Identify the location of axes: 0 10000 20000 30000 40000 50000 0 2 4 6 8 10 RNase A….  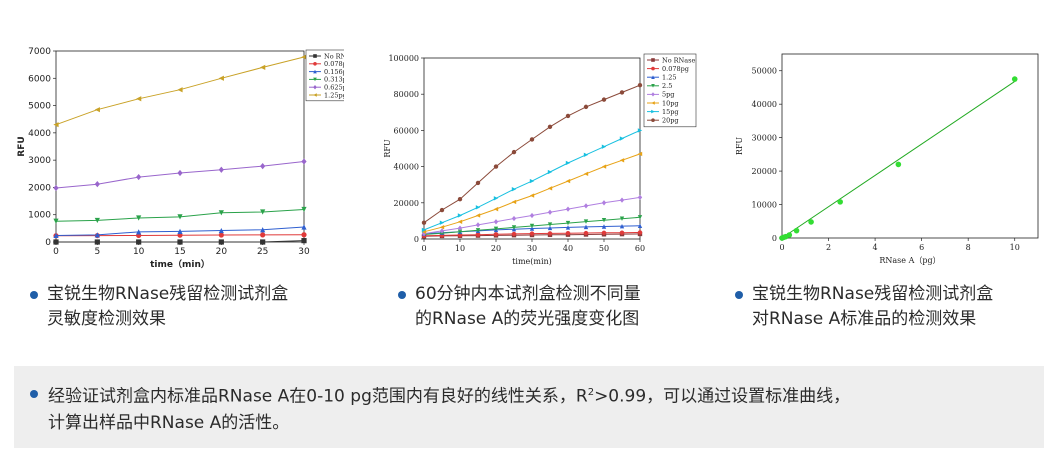
(887, 159).